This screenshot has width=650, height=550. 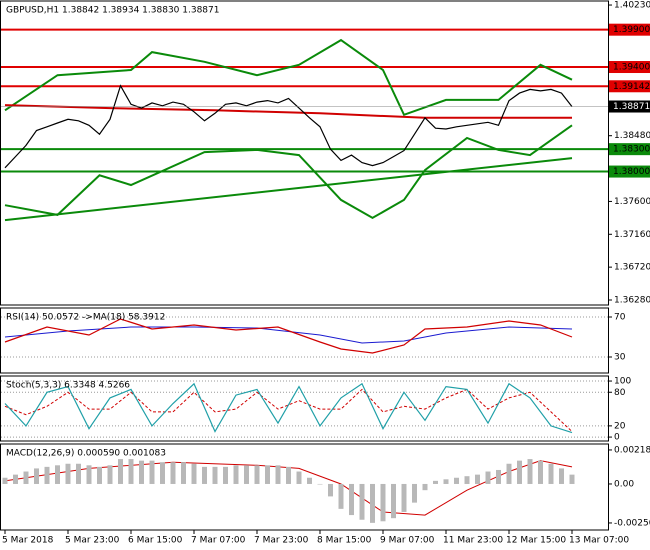 I want to click on y-tick-label: 0.002187, so click(x=632, y=450).